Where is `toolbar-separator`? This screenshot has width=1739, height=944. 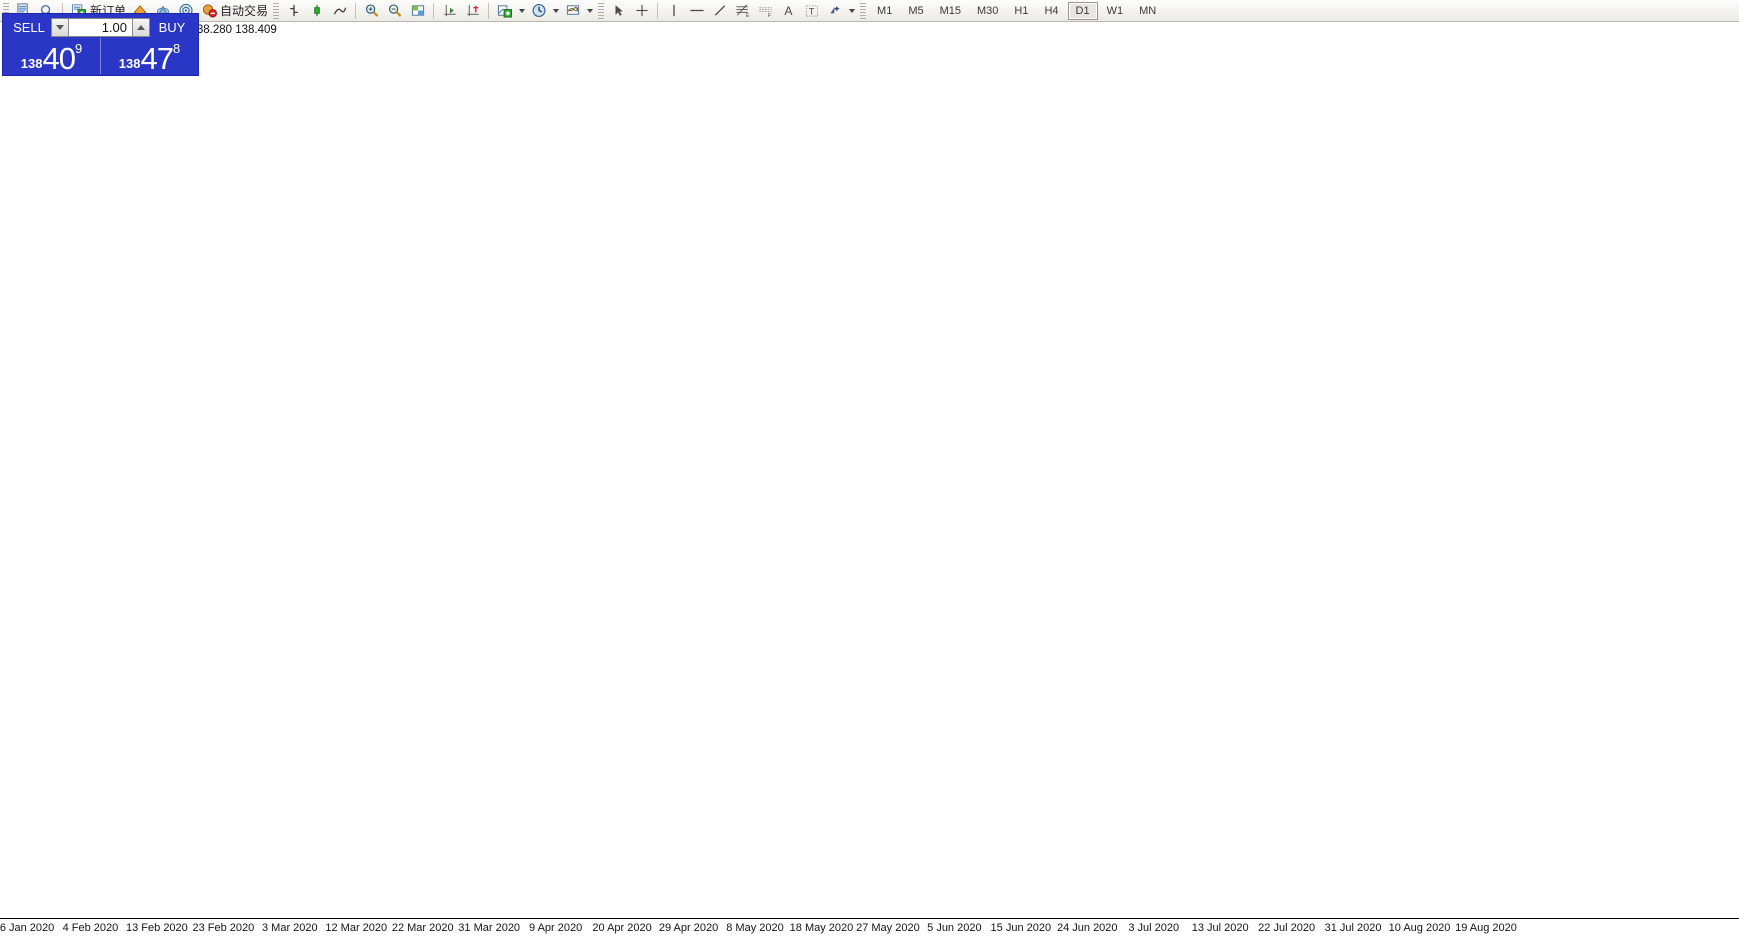
toolbar-separator is located at coordinates (62, 10).